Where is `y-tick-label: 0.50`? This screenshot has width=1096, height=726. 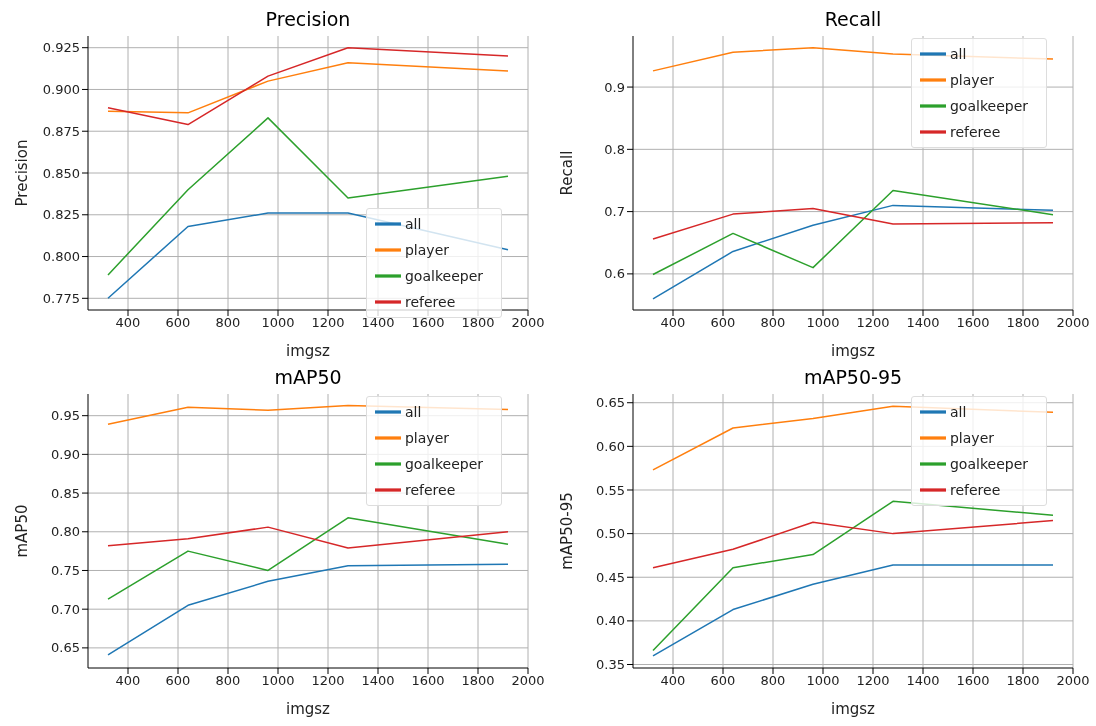
y-tick-label: 0.50 is located at coordinates (610, 534).